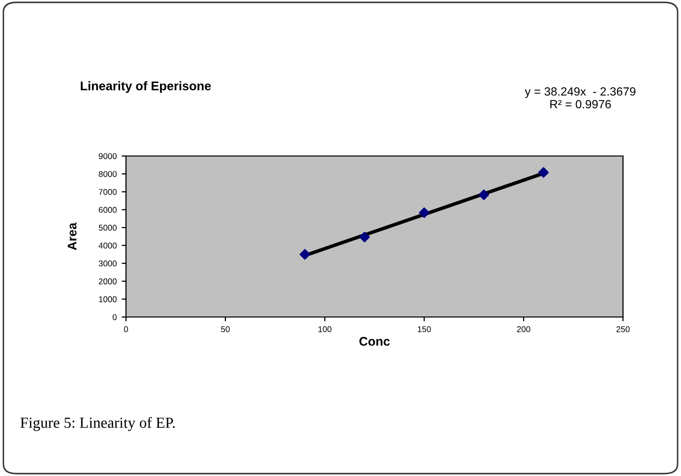 The width and height of the screenshot is (681, 476). What do you see at coordinates (114, 317) in the screenshot?
I see `y-tick-label: 0` at bounding box center [114, 317].